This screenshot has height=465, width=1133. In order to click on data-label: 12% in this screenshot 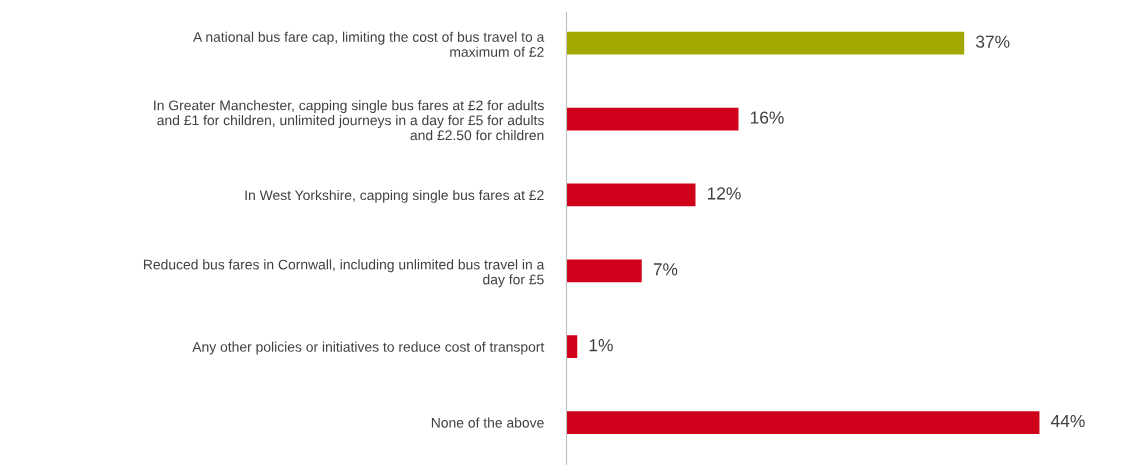, I will do `click(724, 193)`.